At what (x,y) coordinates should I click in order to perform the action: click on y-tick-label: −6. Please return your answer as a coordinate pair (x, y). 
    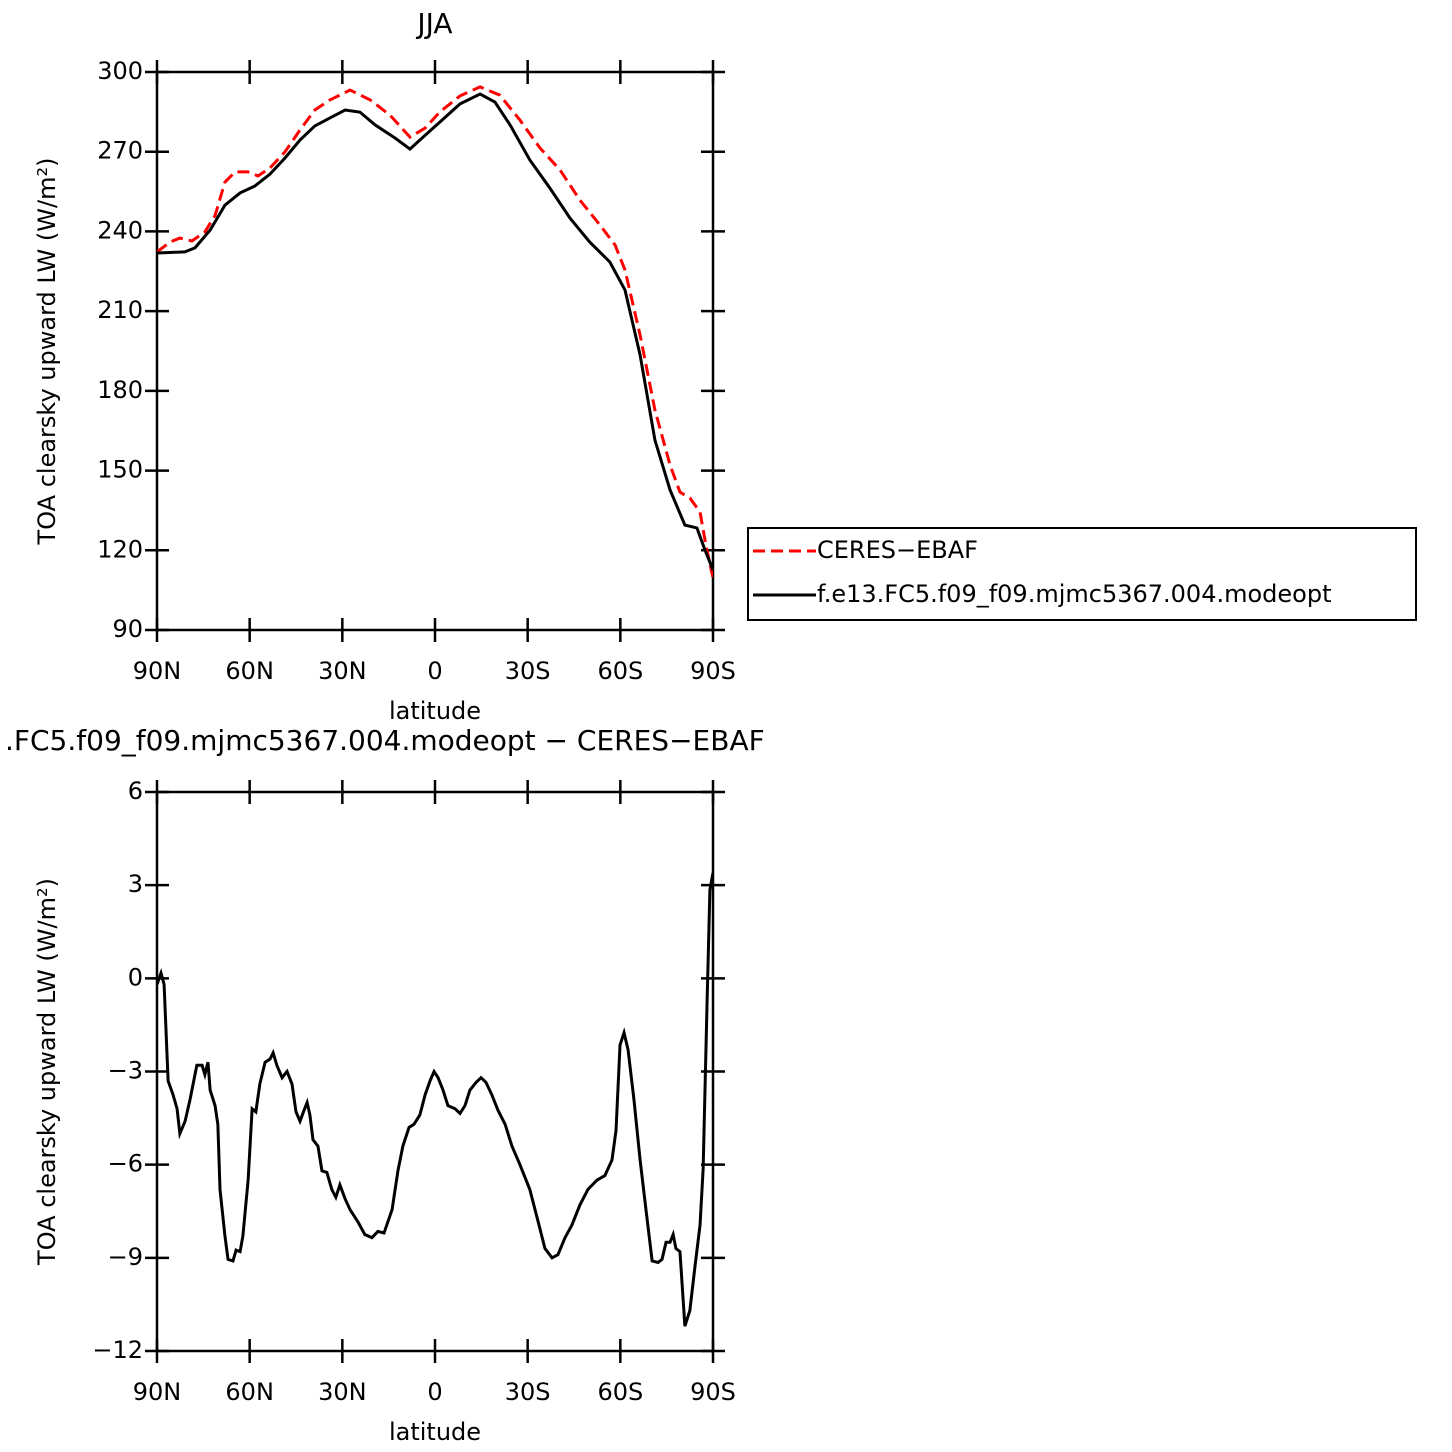
    Looking at the image, I should click on (125, 1164).